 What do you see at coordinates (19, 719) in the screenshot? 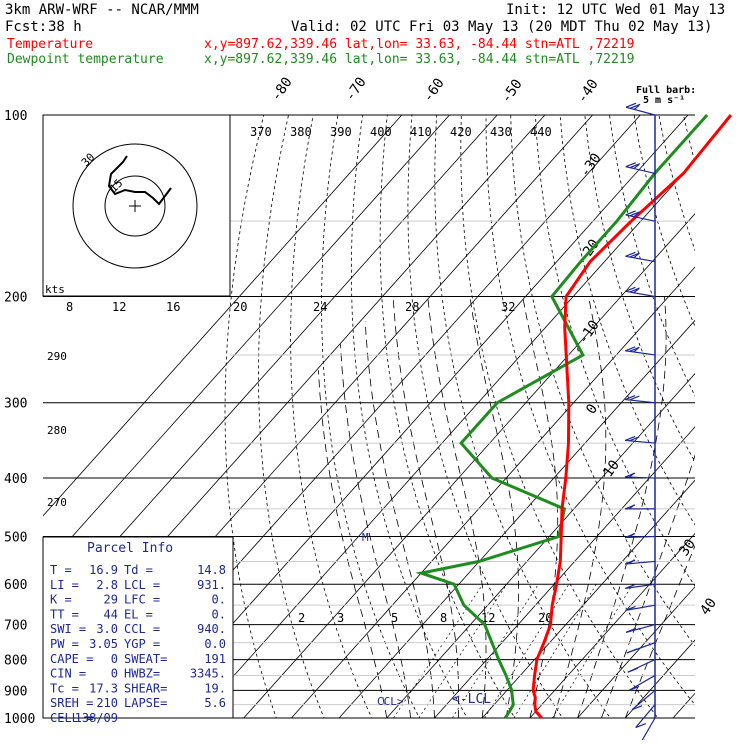
I see `isobar-label-1000: 1000` at bounding box center [19, 719].